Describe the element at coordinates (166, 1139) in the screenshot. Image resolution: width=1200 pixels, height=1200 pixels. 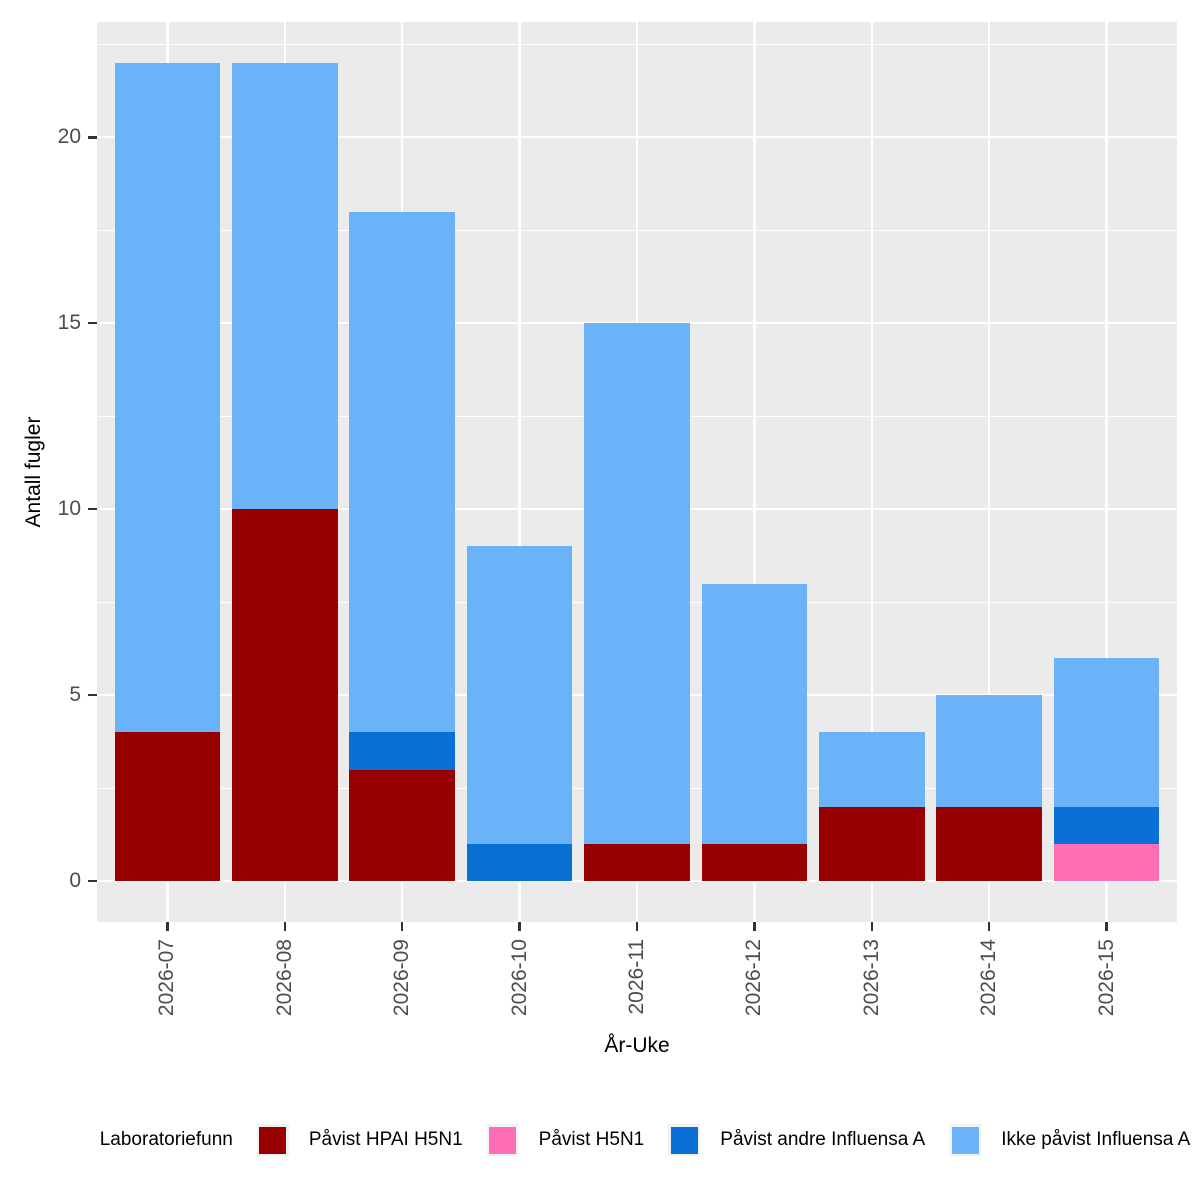
I see `legend-title: Laboratoriefunn` at that location.